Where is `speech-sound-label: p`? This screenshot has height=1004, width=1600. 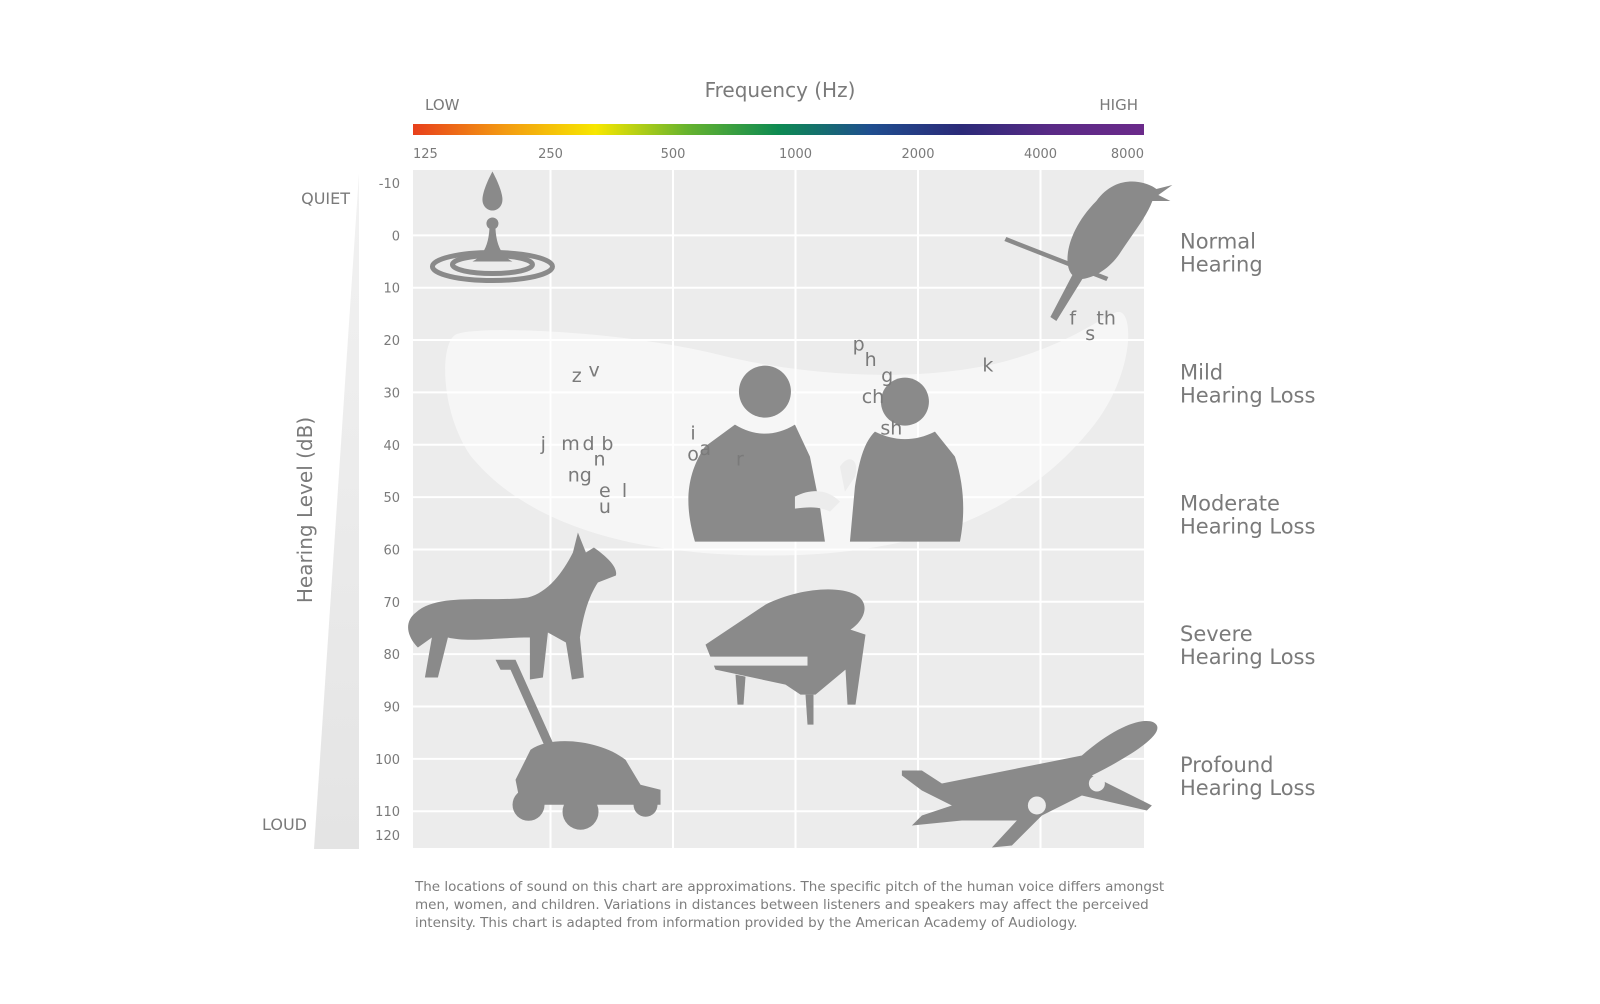 speech-sound-label: p is located at coordinates (859, 345).